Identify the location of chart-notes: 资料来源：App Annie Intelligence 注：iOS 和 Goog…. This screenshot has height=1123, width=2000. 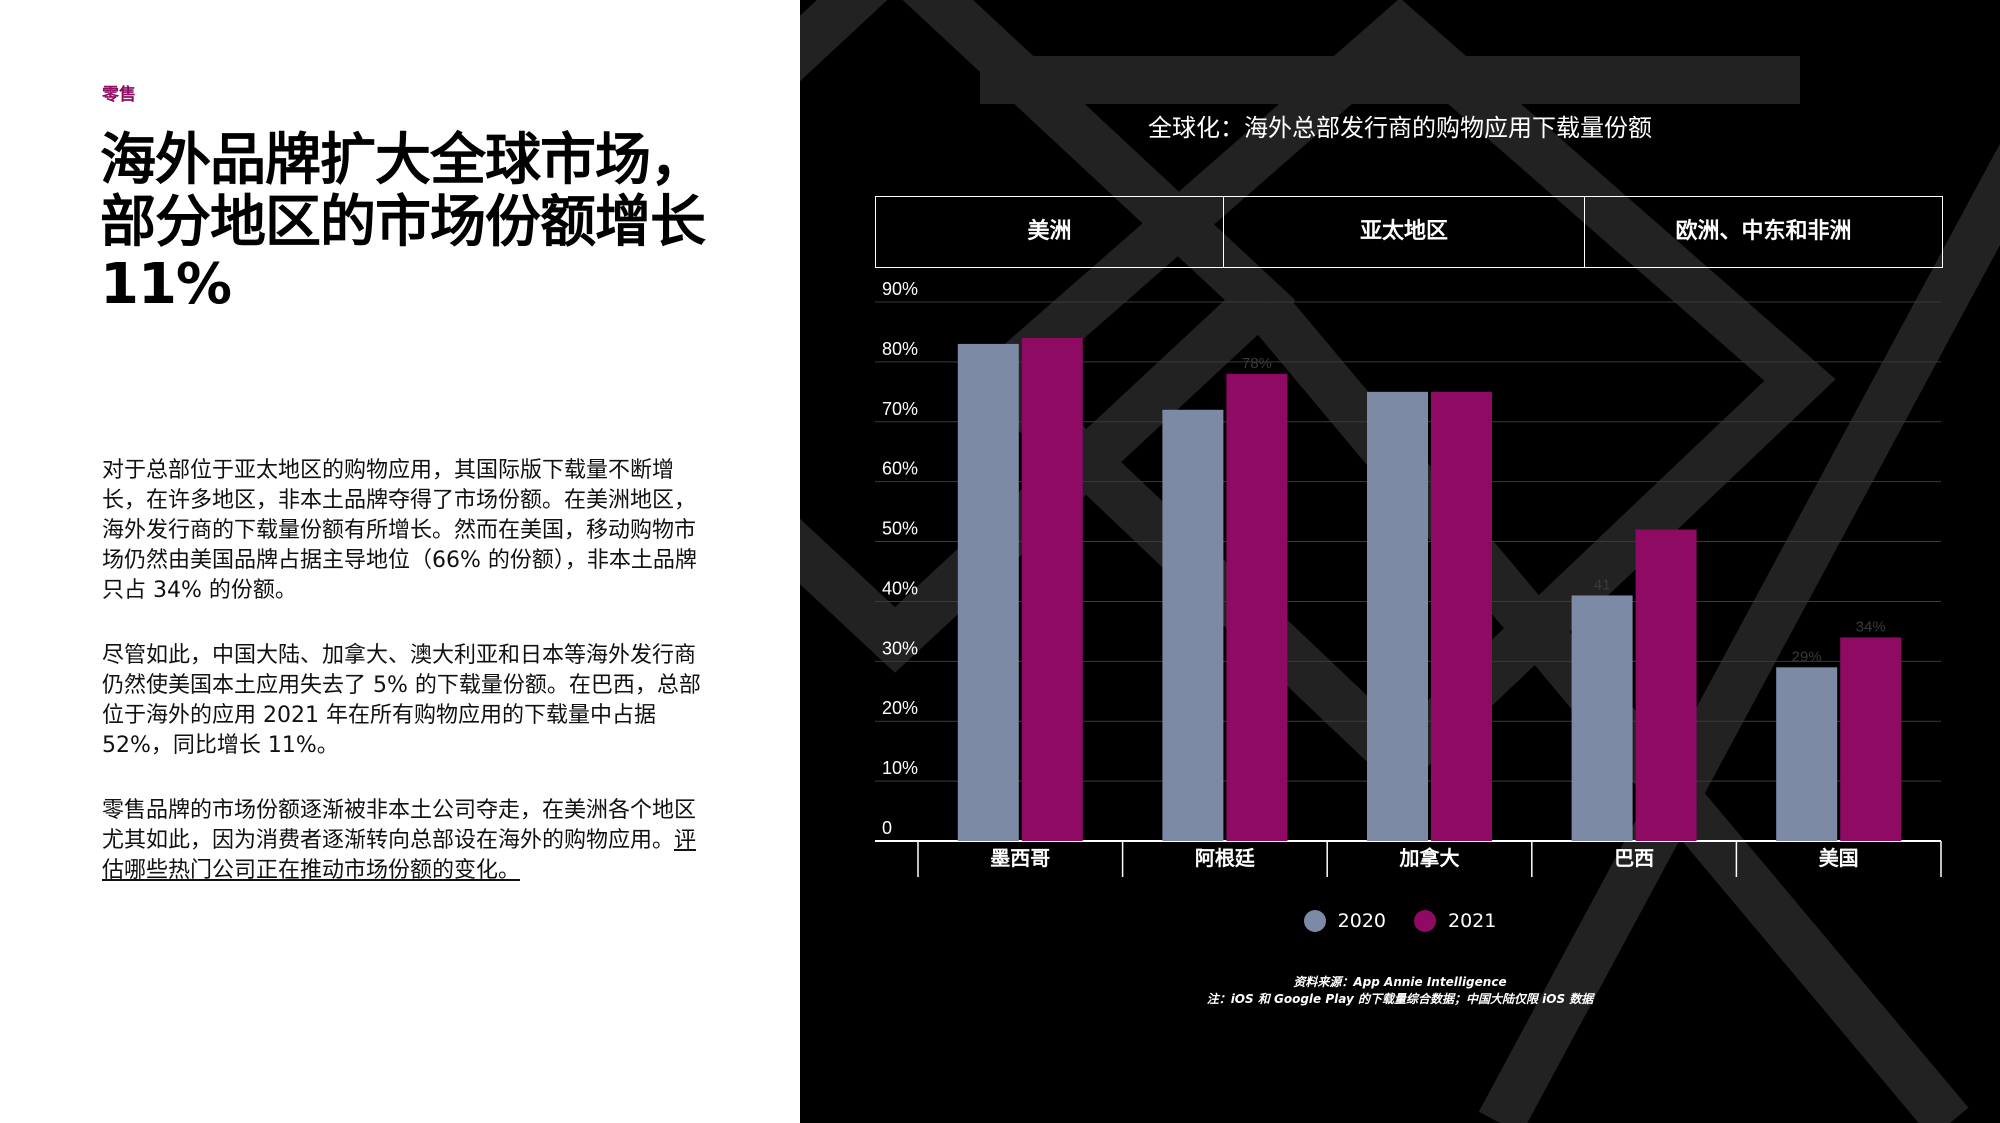
(1400, 991).